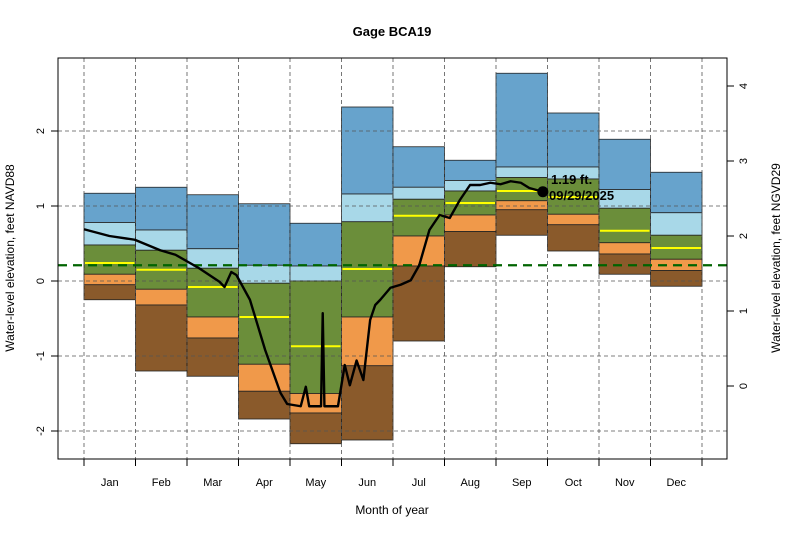 Image resolution: width=800 pixels, height=533 pixels. What do you see at coordinates (41, 206) in the screenshot?
I see `y-tick-label-left: 1` at bounding box center [41, 206].